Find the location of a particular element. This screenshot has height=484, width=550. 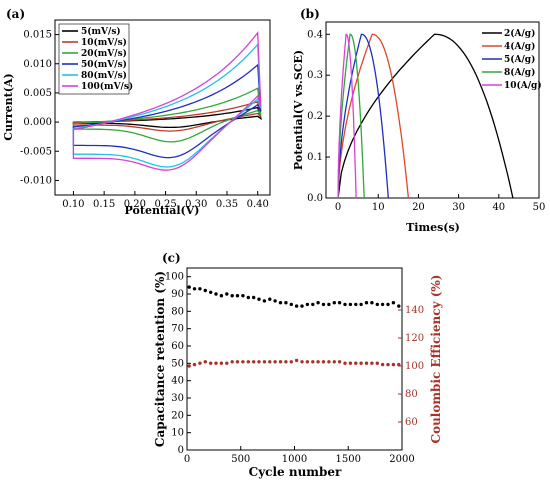

panel-b-ylabel: Potential(V vs.SCE) is located at coordinates (298, 110).